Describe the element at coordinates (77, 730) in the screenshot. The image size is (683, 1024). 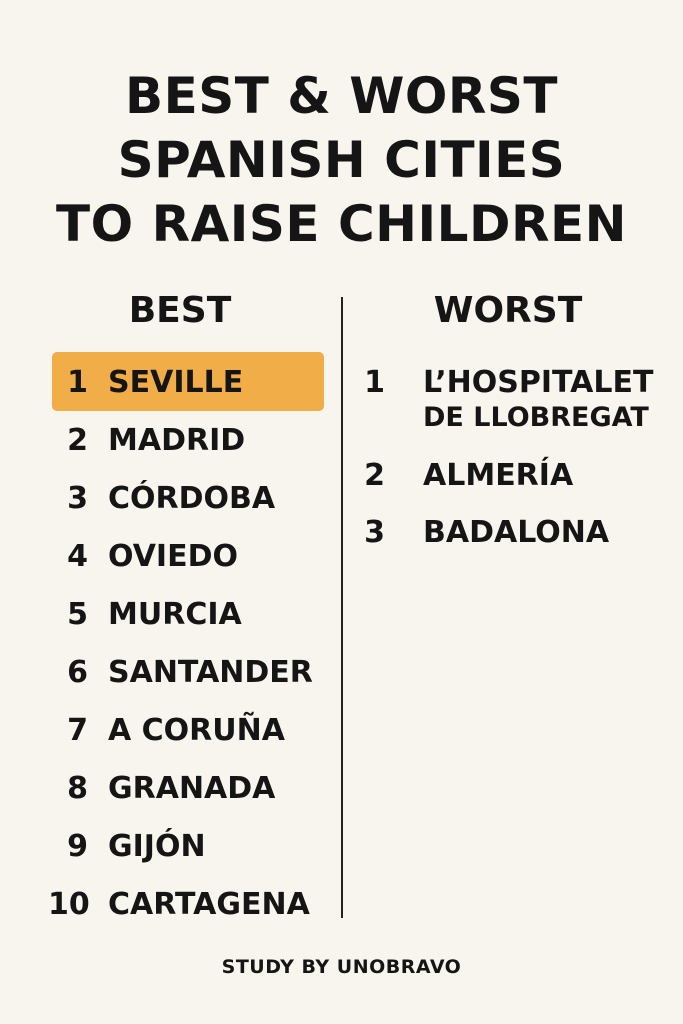
I see `rank-number: 7` at that location.